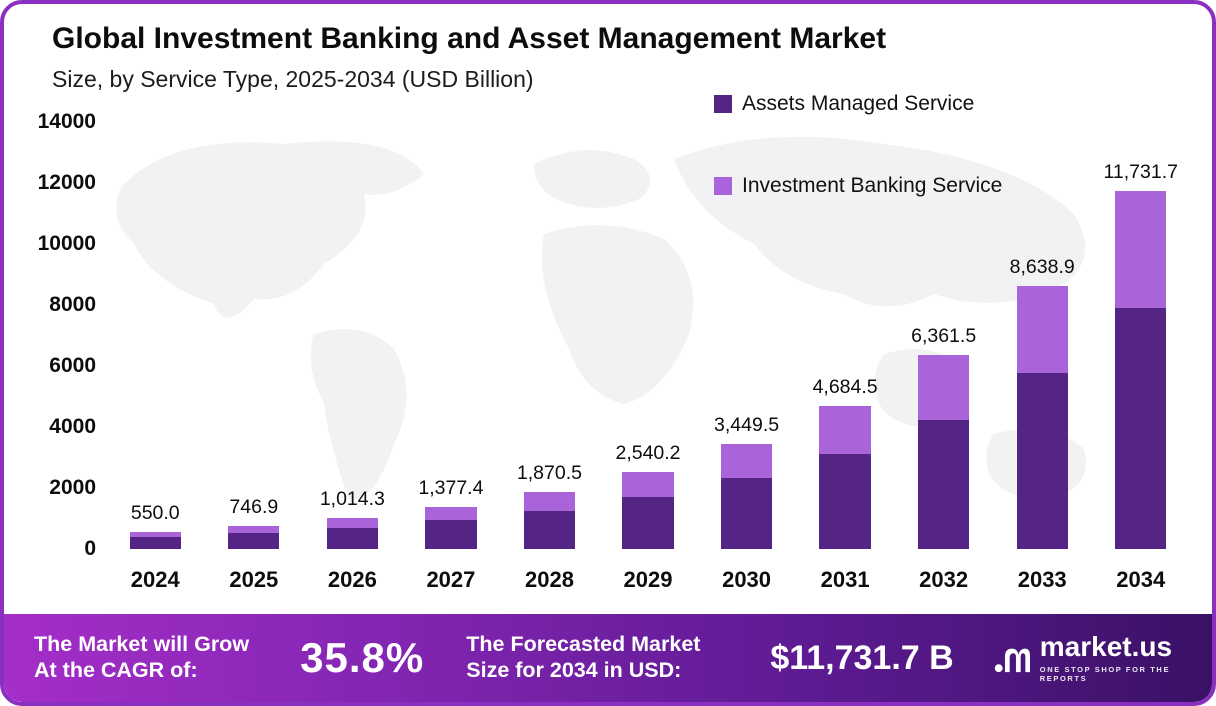  What do you see at coordinates (549, 335) in the screenshot?
I see `bar-column: 1,870.5` at bounding box center [549, 335].